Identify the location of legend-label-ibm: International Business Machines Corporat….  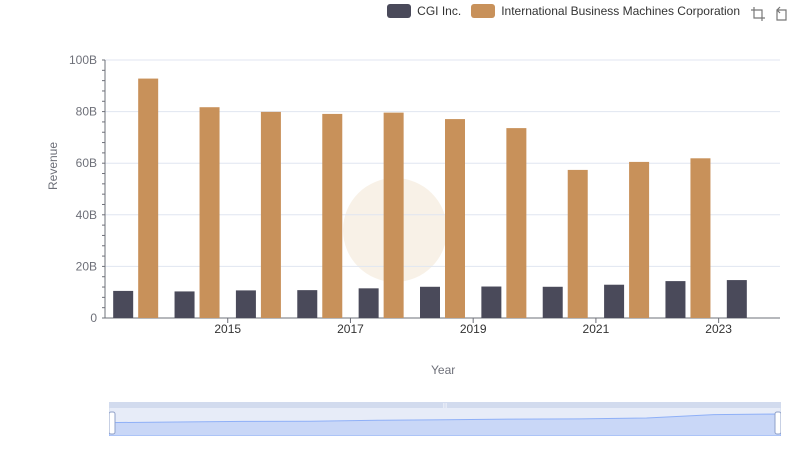
(620, 11).